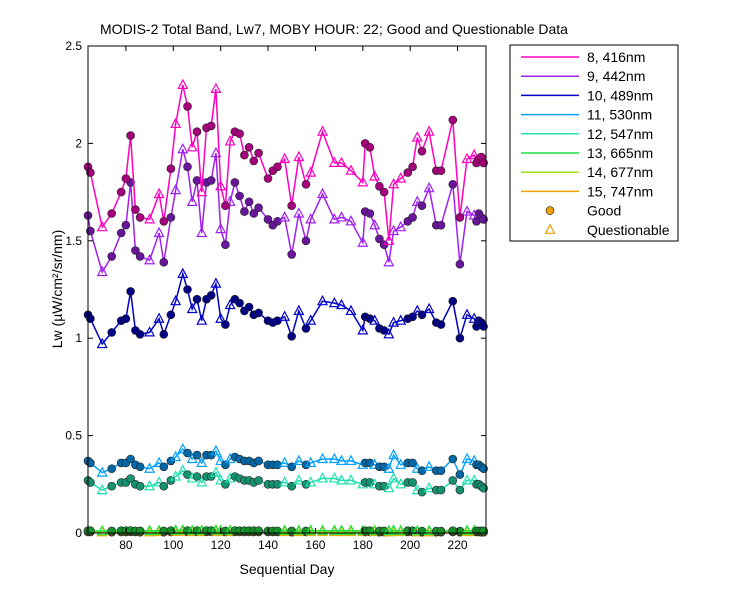 Image resolution: width=750 pixels, height=600 pixels. I want to click on y-tick-label: 1.5, so click(73, 241).